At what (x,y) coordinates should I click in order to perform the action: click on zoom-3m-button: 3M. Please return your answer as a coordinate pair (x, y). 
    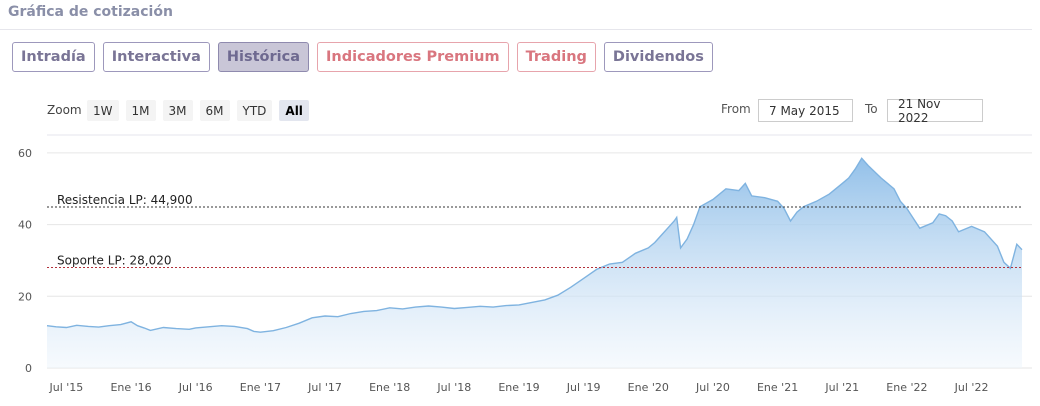
    Looking at the image, I should click on (177, 110).